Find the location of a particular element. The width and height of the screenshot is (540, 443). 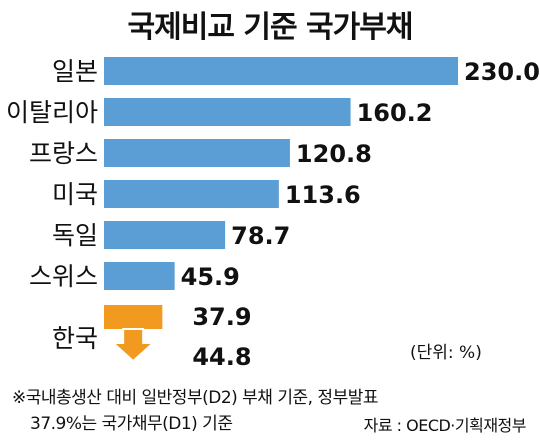

value-label-1: 230.0 is located at coordinates (502, 72).